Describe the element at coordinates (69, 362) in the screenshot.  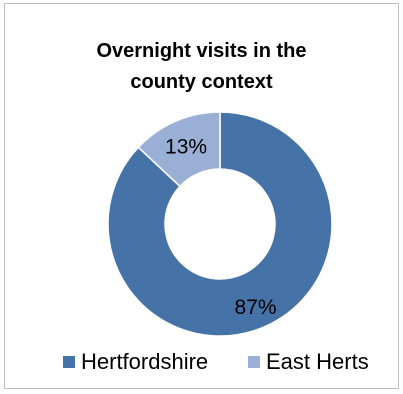
I see `legend-swatch-hertfordshire` at that location.